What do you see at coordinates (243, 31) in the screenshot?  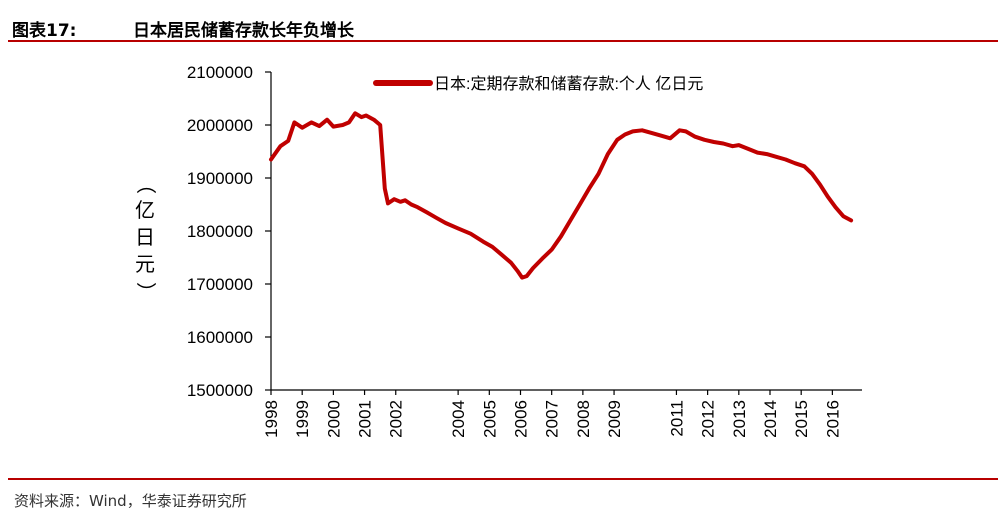 I see `chart-title: 日本居民储蓄存款长年负增长` at bounding box center [243, 31].